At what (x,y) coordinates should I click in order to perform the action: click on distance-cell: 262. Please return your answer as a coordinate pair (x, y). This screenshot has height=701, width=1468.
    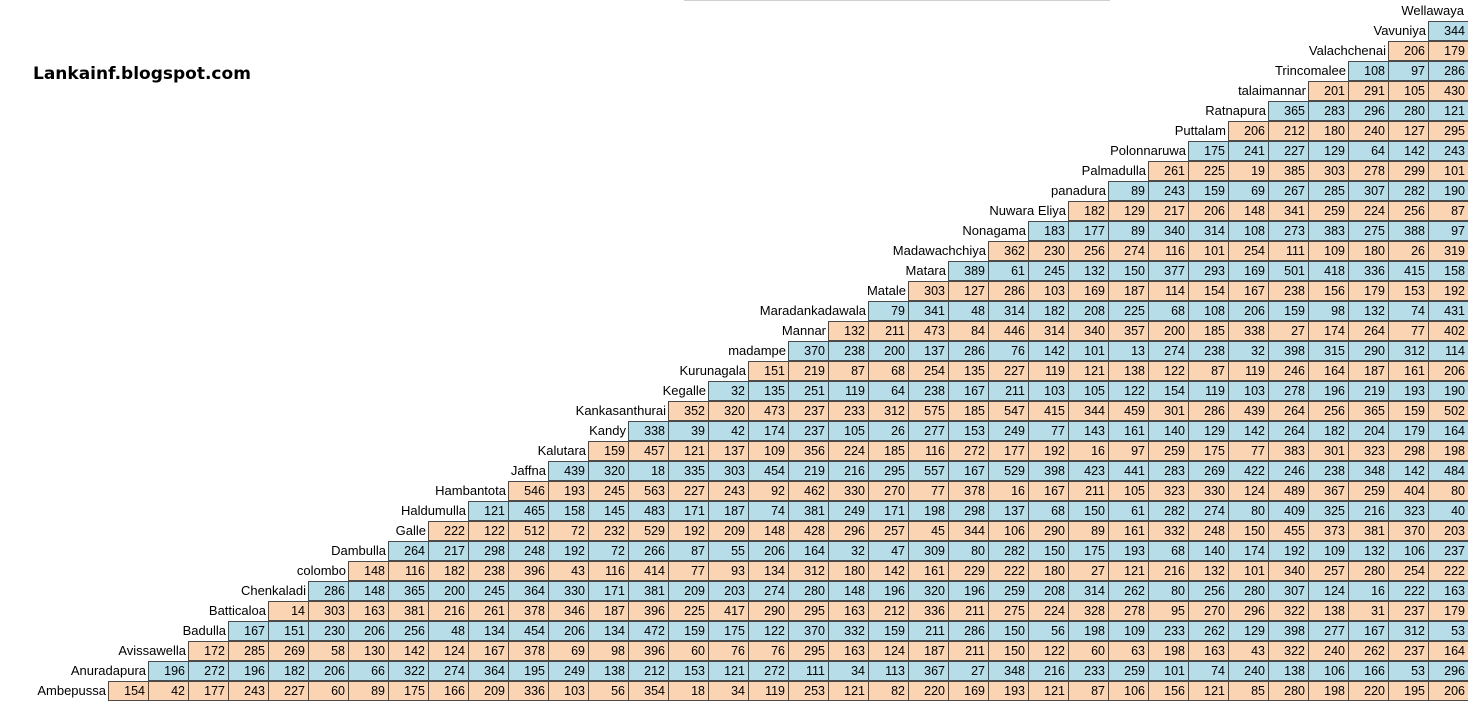
    Looking at the image, I should click on (1208, 631).